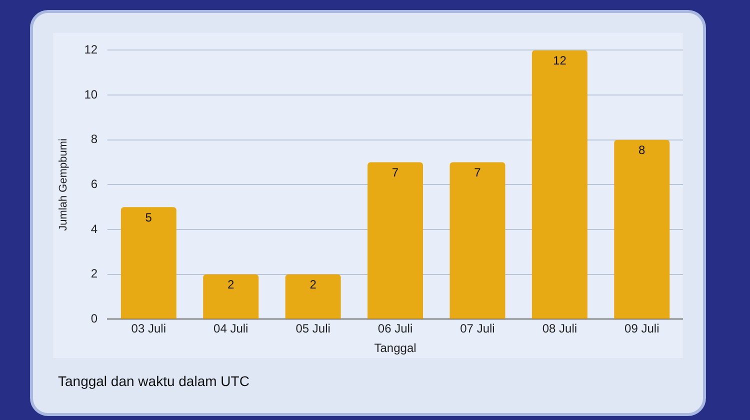  Describe the element at coordinates (560, 61) in the screenshot. I see `data-label: 12` at that location.